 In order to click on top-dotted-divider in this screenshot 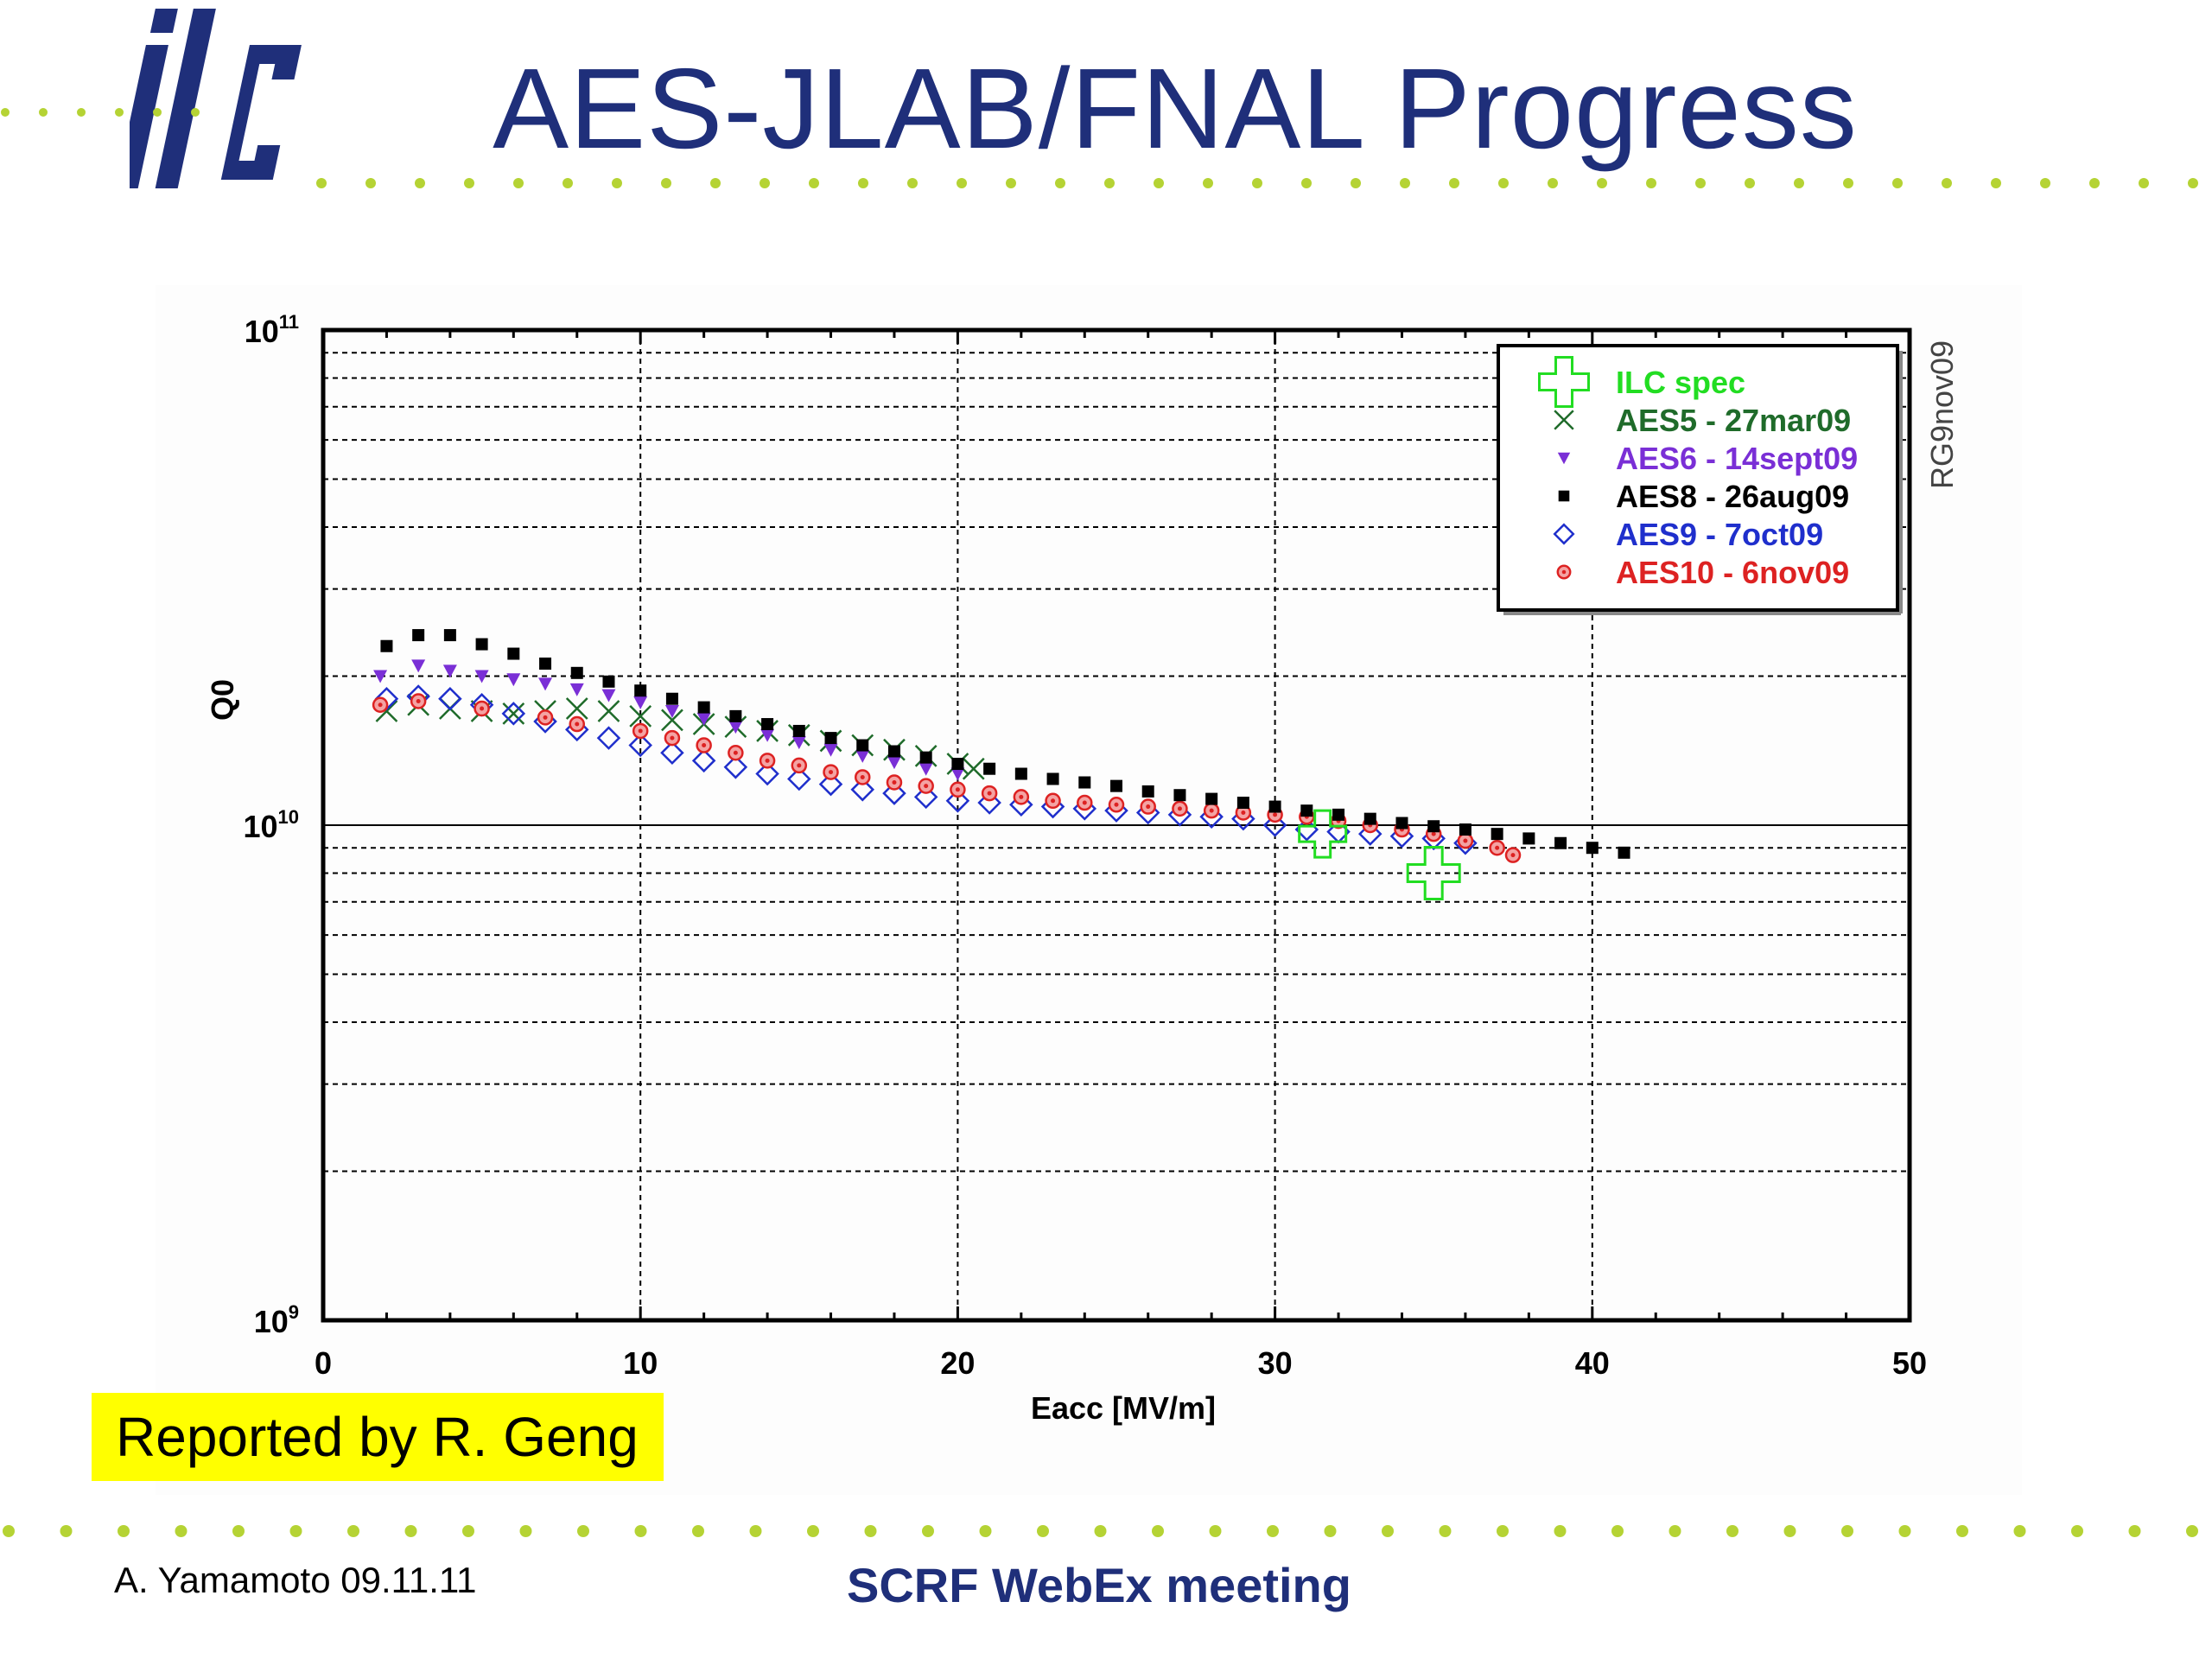, I will do `click(1099, 148)`.